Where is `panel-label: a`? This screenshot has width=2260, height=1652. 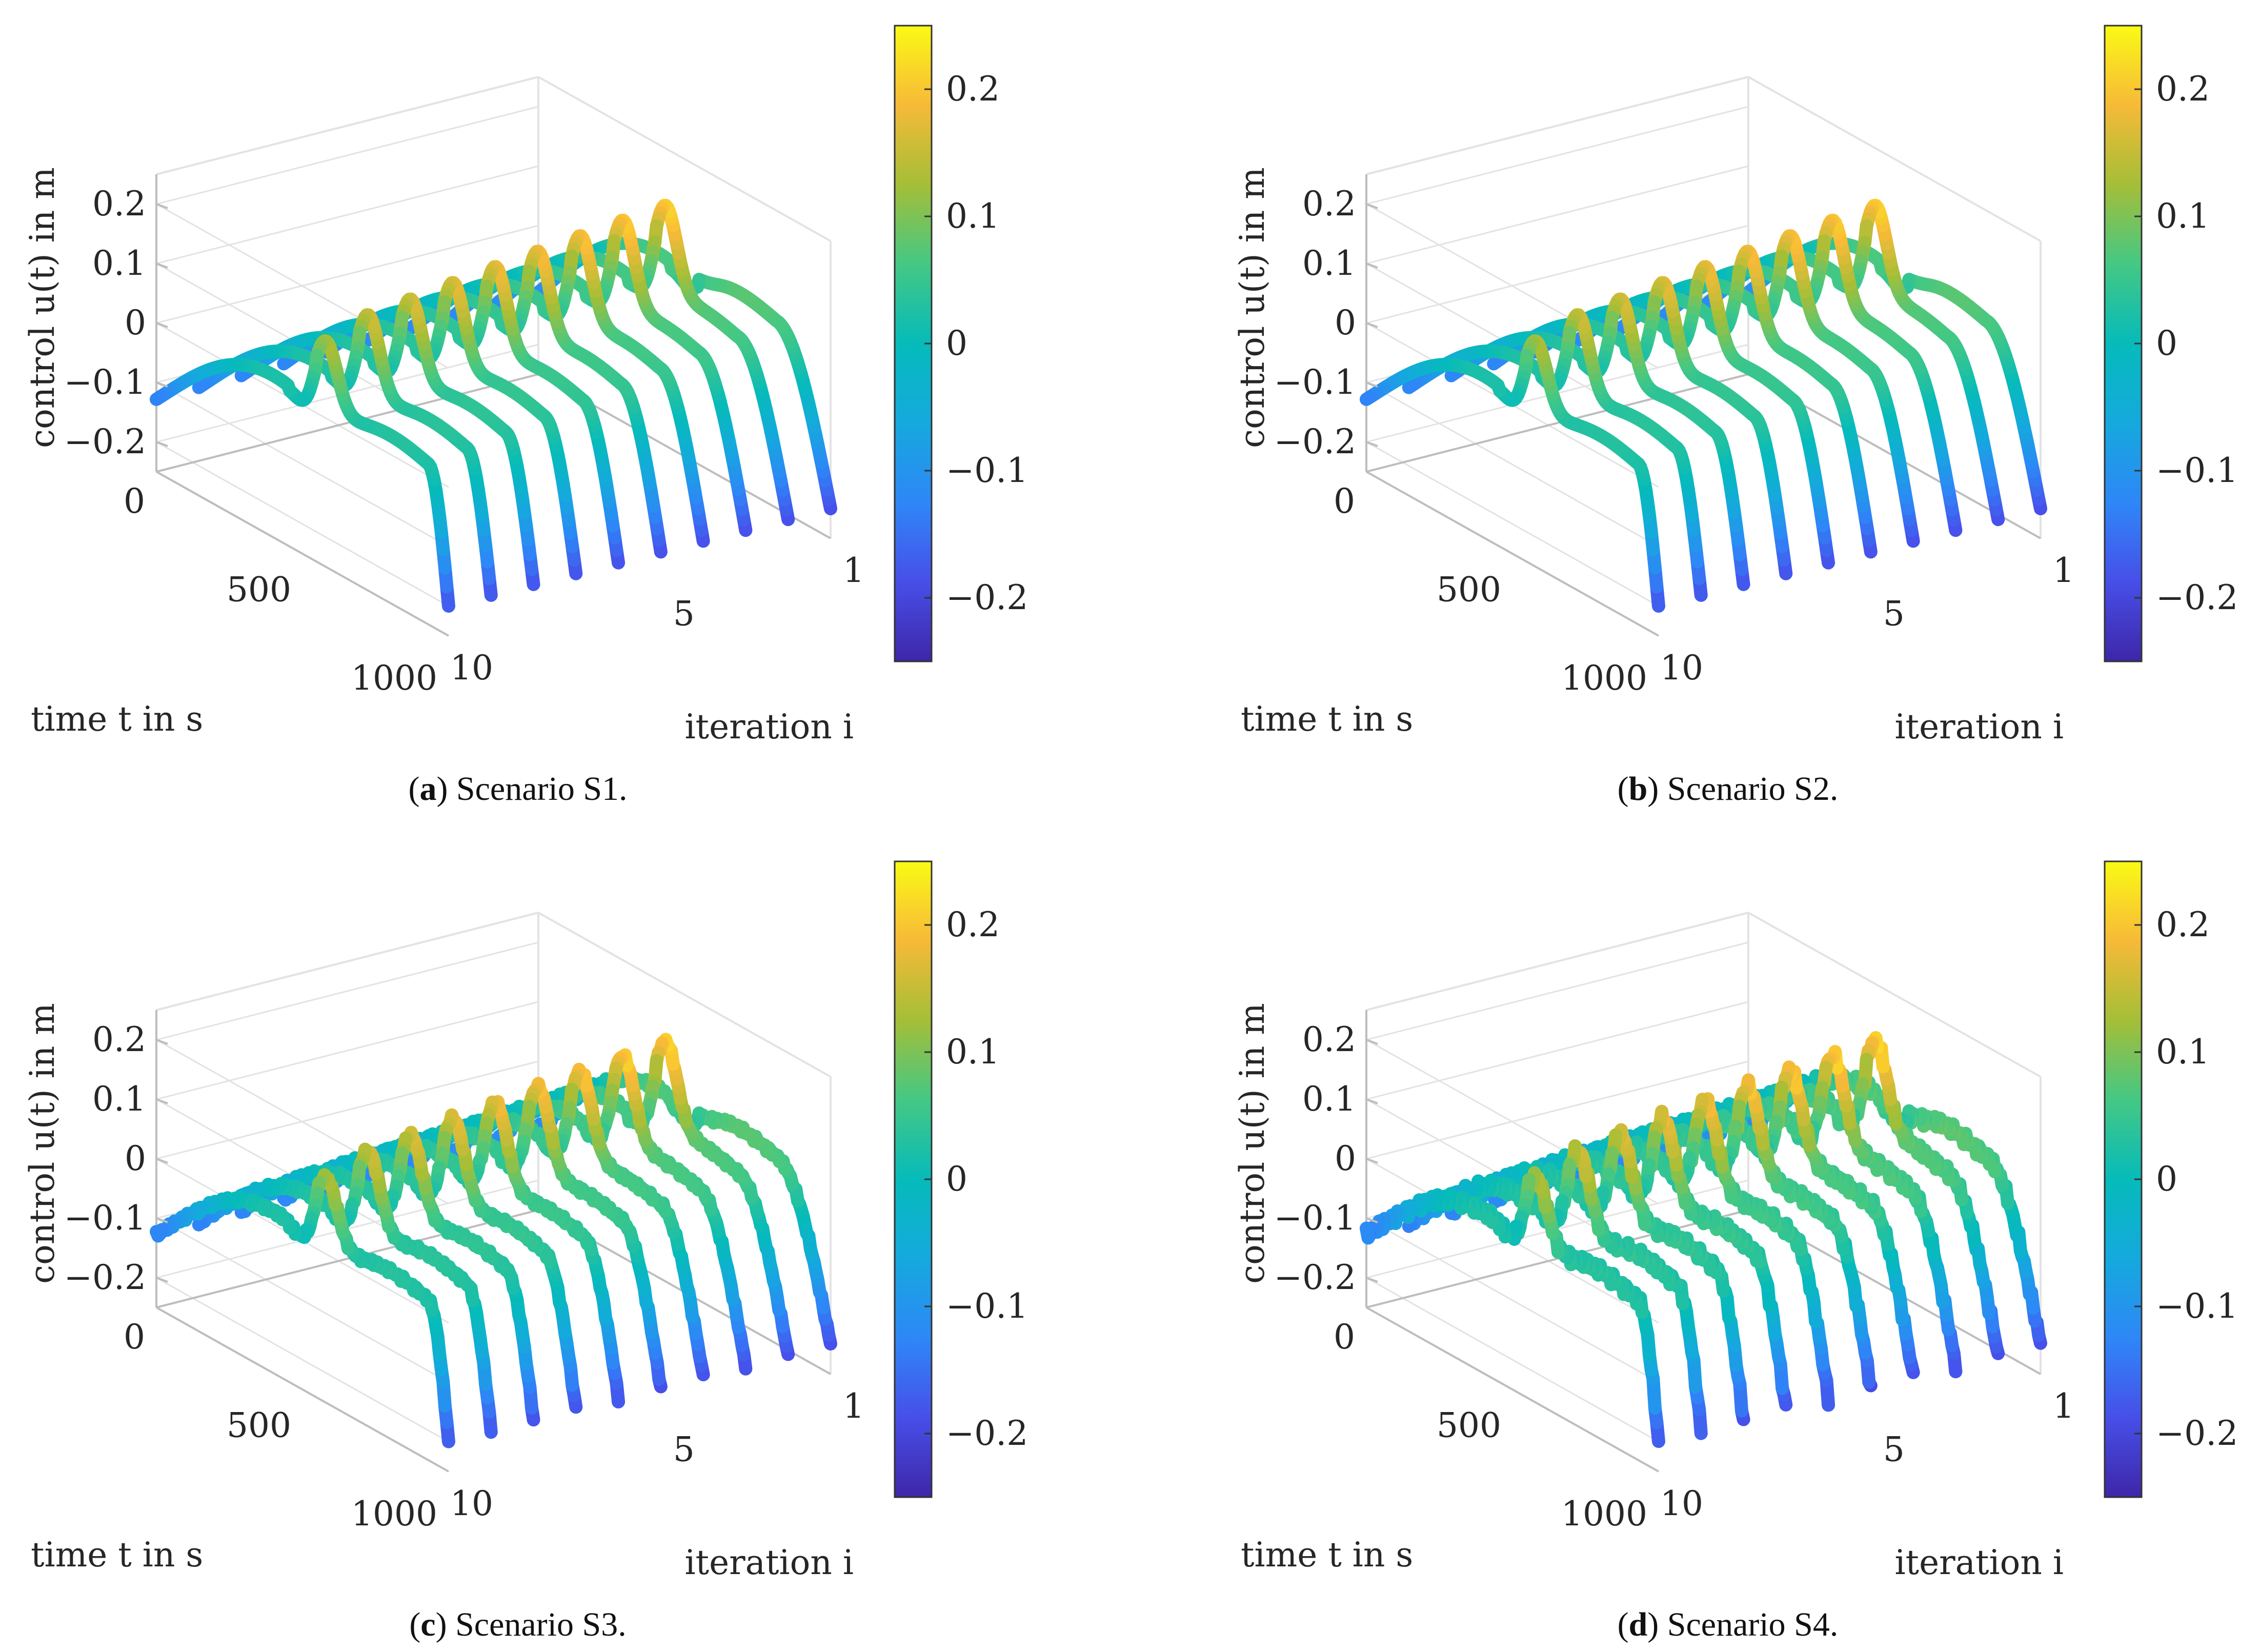 panel-label: a is located at coordinates (427, 789).